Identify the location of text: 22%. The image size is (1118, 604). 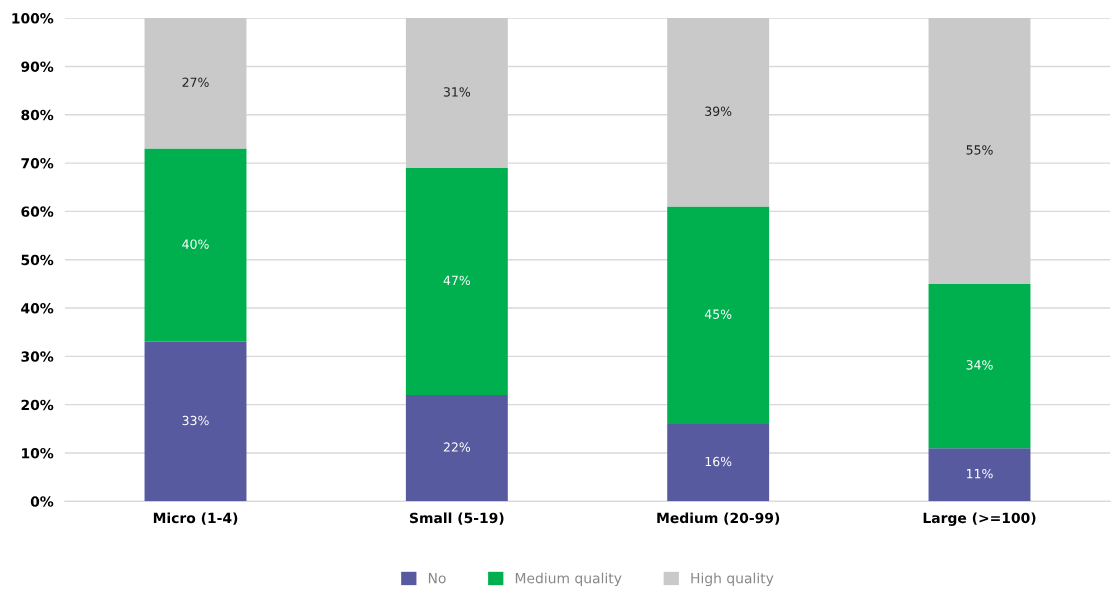
(457, 447).